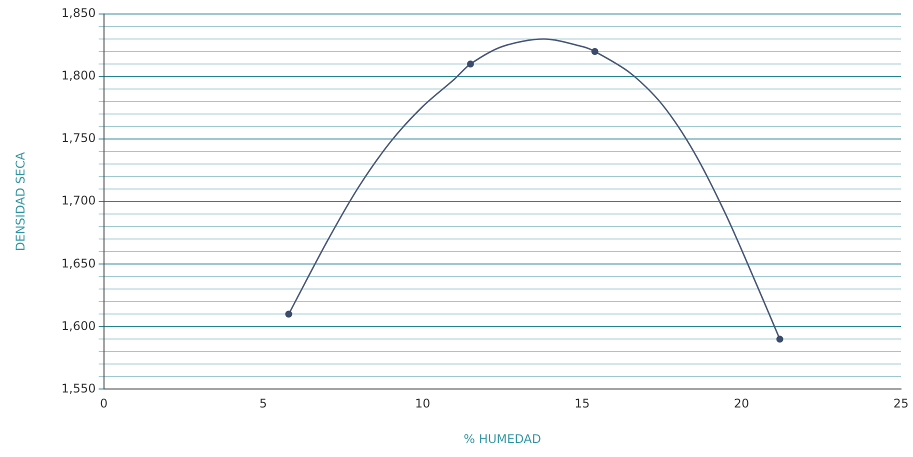 This screenshot has width=913, height=457. What do you see at coordinates (263, 403) in the screenshot?
I see `x-tick-label: 5` at bounding box center [263, 403].